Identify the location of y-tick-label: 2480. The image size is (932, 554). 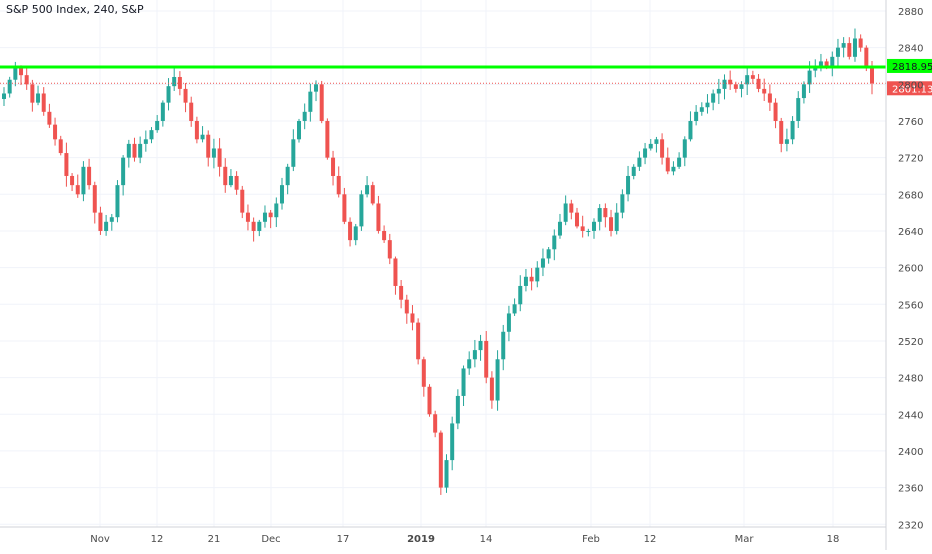
(910, 379).